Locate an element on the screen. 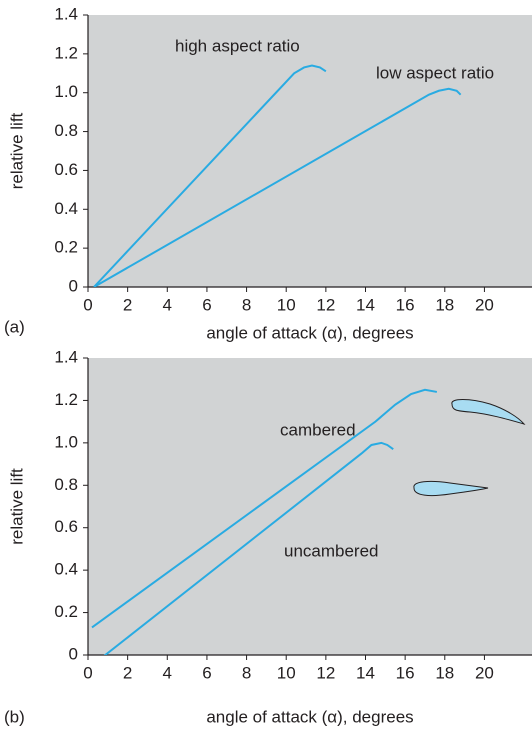 The image size is (532, 733). airfoil-sketches is located at coordinates (469, 448).